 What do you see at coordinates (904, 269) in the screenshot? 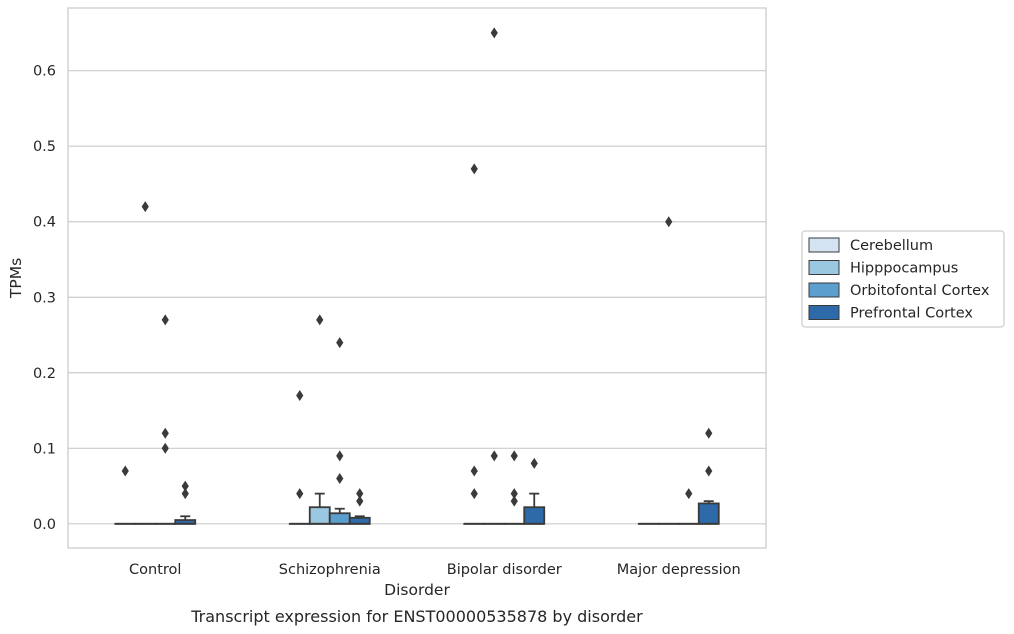
I see `legend-label: Hipppocampus` at bounding box center [904, 269].